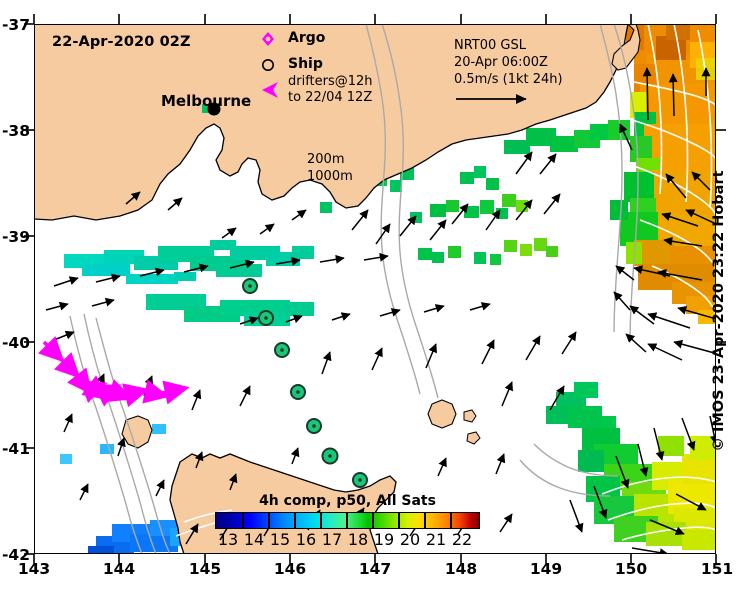 This screenshot has width=749, height=600. What do you see at coordinates (228, 539) in the screenshot?
I see `colorbar-tick-label: 13` at bounding box center [228, 539].